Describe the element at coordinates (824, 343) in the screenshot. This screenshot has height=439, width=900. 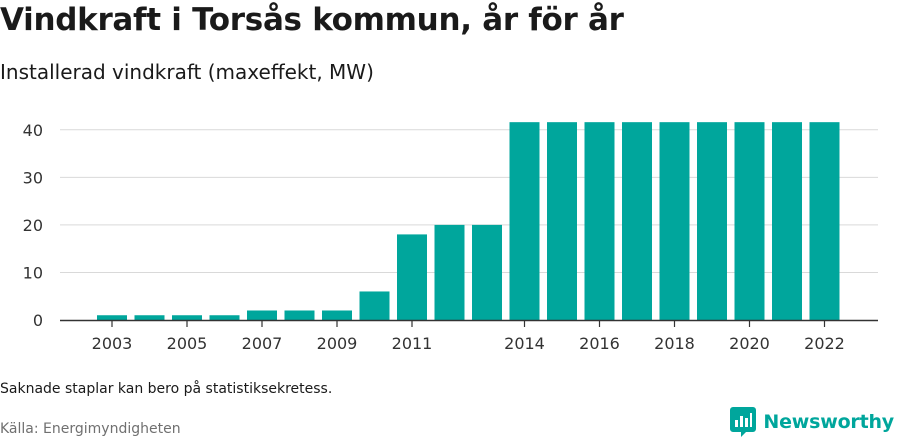
I see `x-tick-label: 2022` at that location.